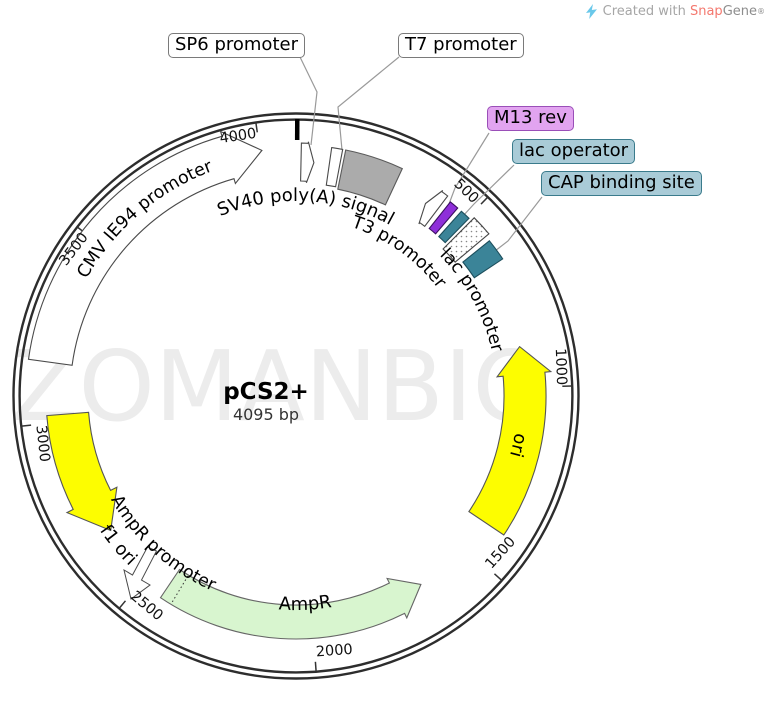 The height and width of the screenshot is (712, 773). I want to click on callout-sp6-promoter: SP6 promoter, so click(236, 45).